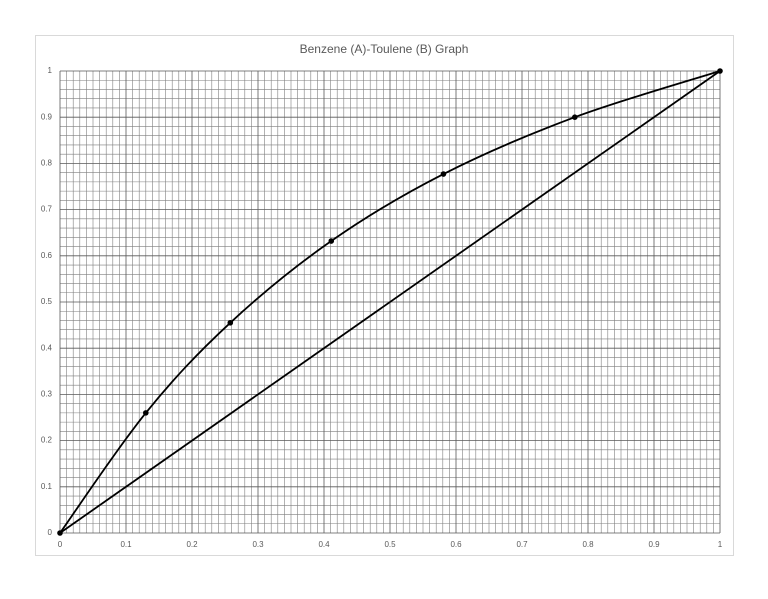  What do you see at coordinates (47, 440) in the screenshot?
I see `y-tick-label: 0.2` at bounding box center [47, 440].